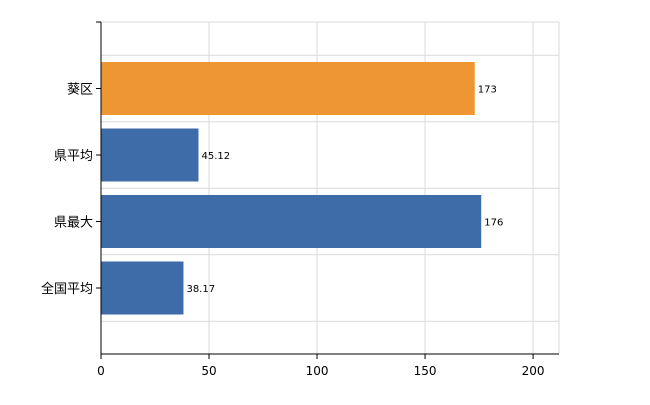 Image resolution: width=650 pixels, height=405 pixels. I want to click on category-label-2: 県最大, so click(73, 223).